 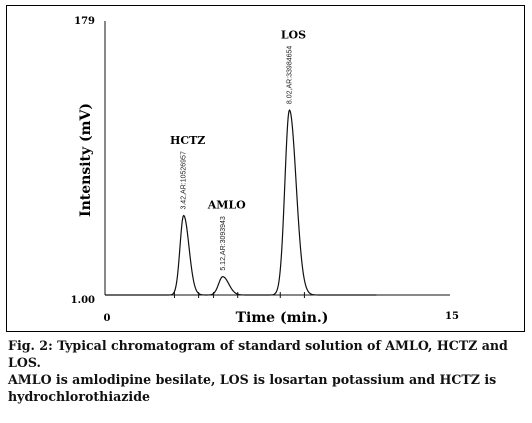 I want to click on y-tick-label-min: 1.00, so click(x=83, y=300).